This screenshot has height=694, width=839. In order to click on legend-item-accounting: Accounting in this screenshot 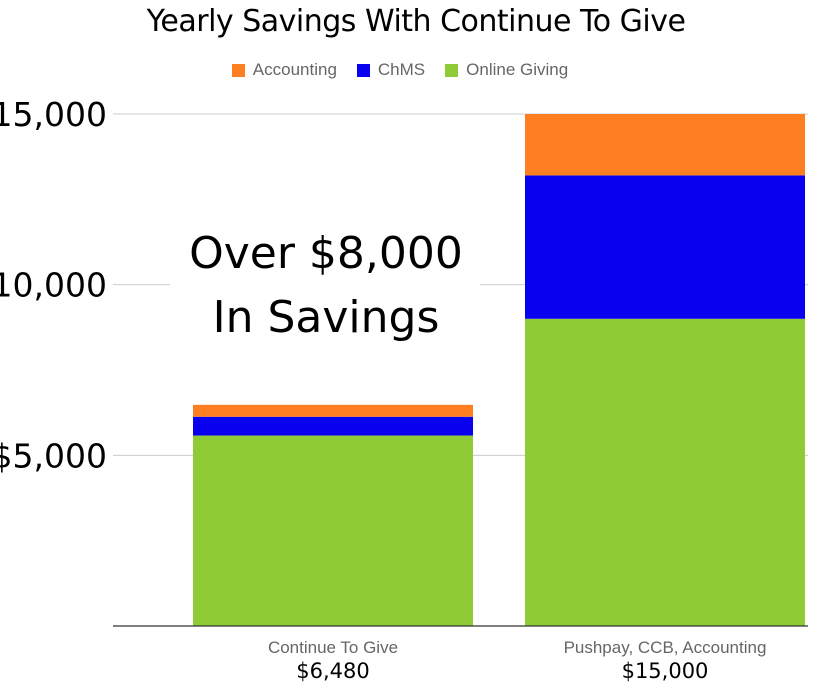, I will do `click(284, 70)`.